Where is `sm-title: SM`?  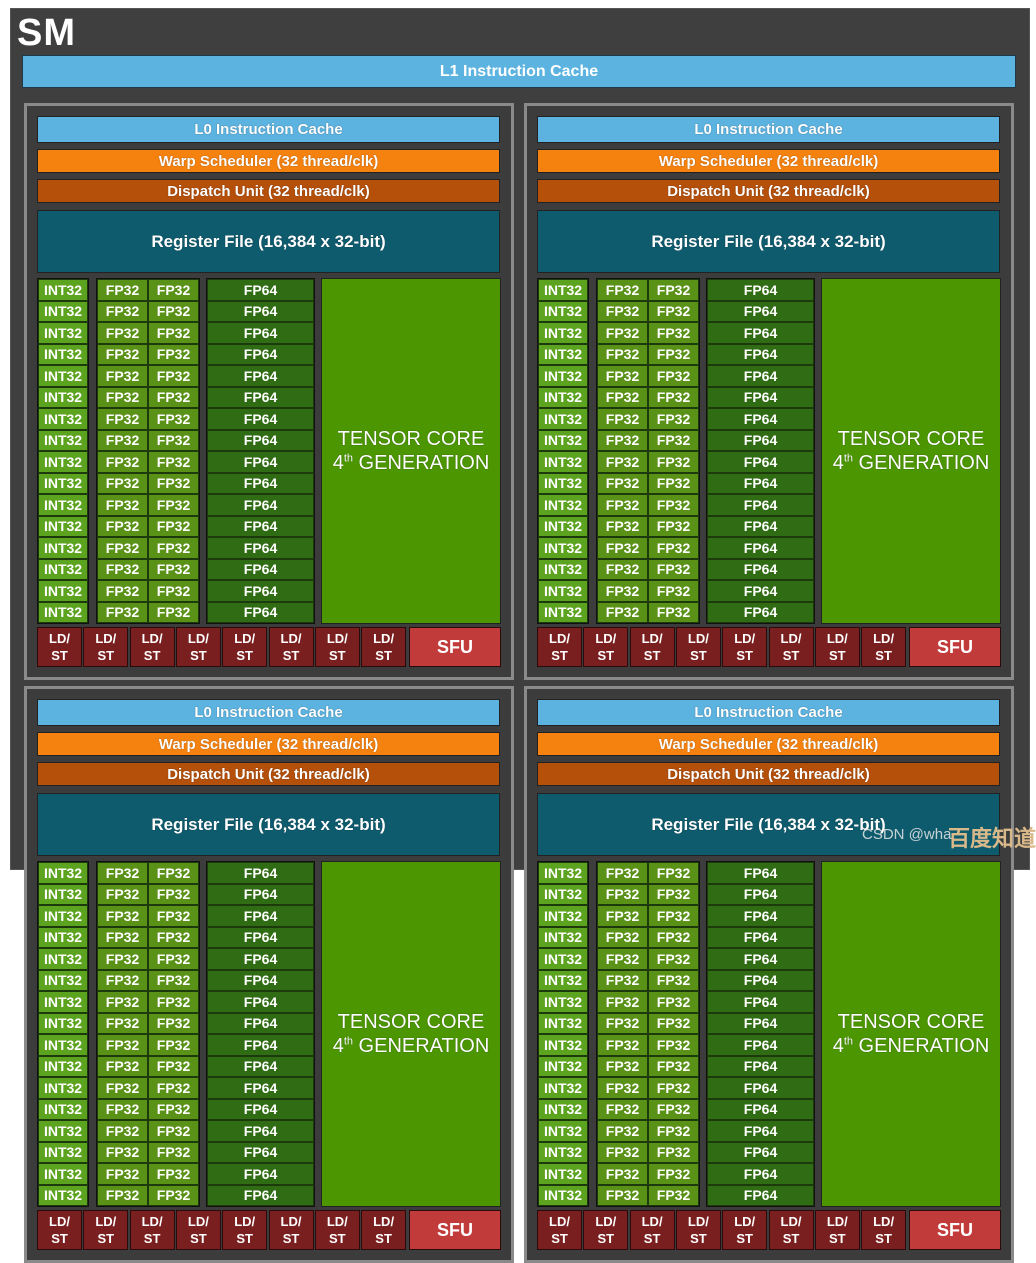
sm-title: SM is located at coordinates (46, 33).